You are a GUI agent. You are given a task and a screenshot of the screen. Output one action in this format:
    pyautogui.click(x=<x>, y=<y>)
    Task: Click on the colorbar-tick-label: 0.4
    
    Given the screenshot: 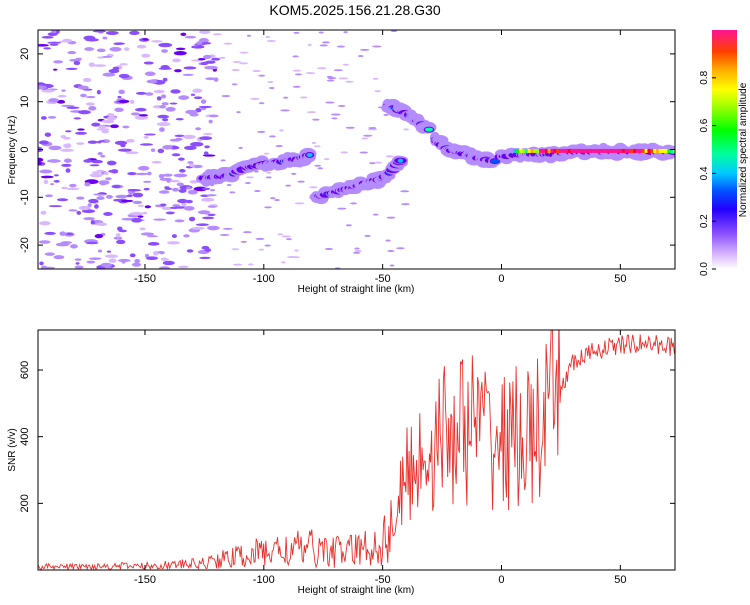 What is the action you would take?
    pyautogui.click(x=704, y=173)
    